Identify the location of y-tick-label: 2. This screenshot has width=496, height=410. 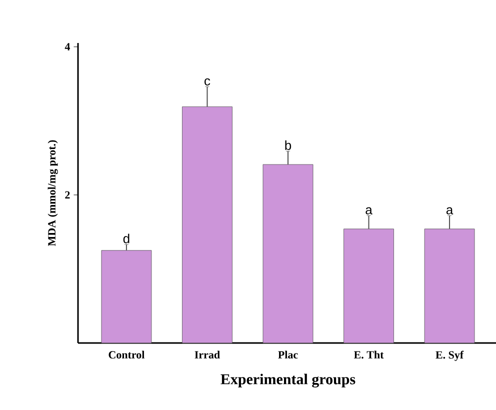
(67, 194).